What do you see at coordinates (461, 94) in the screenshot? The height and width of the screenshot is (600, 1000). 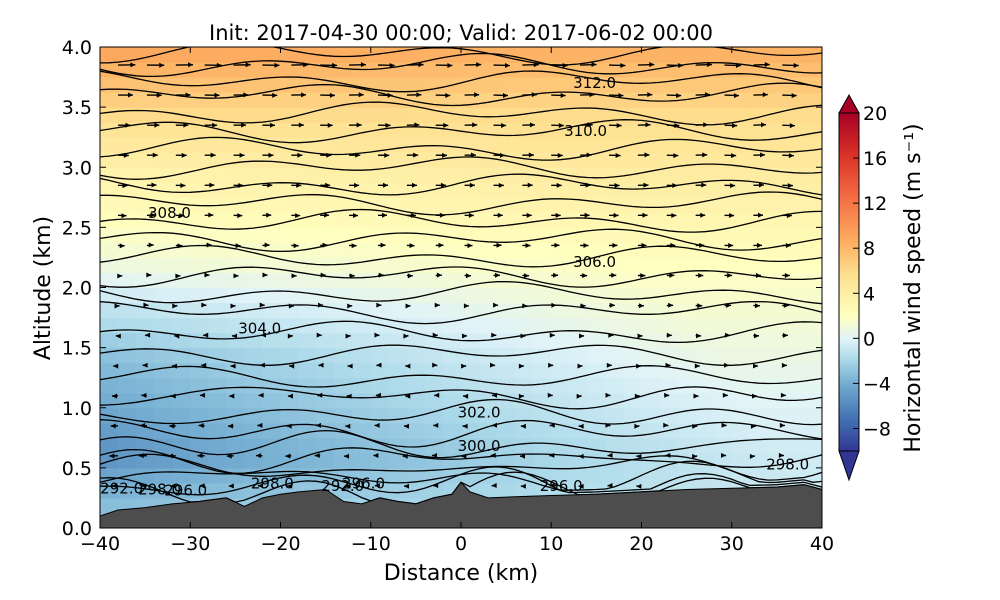 I see `isentrope-line` at bounding box center [461, 94].